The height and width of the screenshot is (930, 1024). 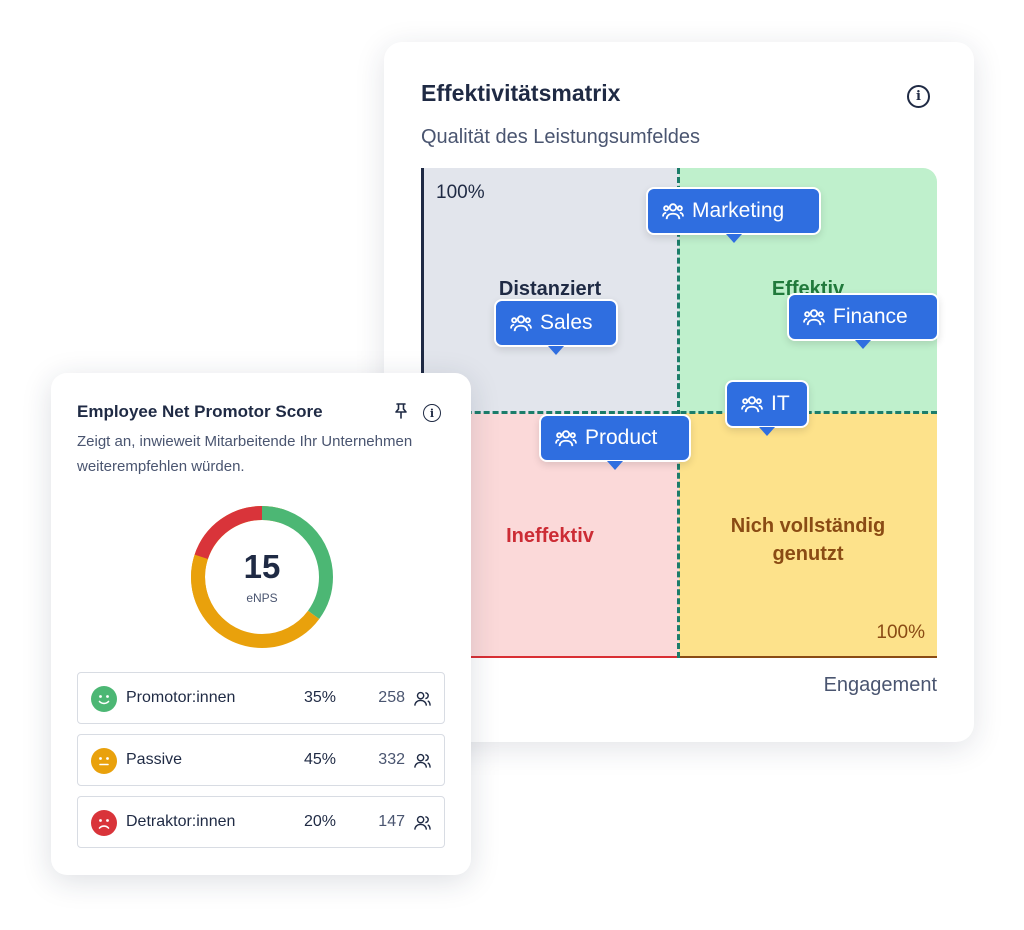 What do you see at coordinates (566, 322) in the screenshot?
I see `team-tag-label: Sales` at bounding box center [566, 322].